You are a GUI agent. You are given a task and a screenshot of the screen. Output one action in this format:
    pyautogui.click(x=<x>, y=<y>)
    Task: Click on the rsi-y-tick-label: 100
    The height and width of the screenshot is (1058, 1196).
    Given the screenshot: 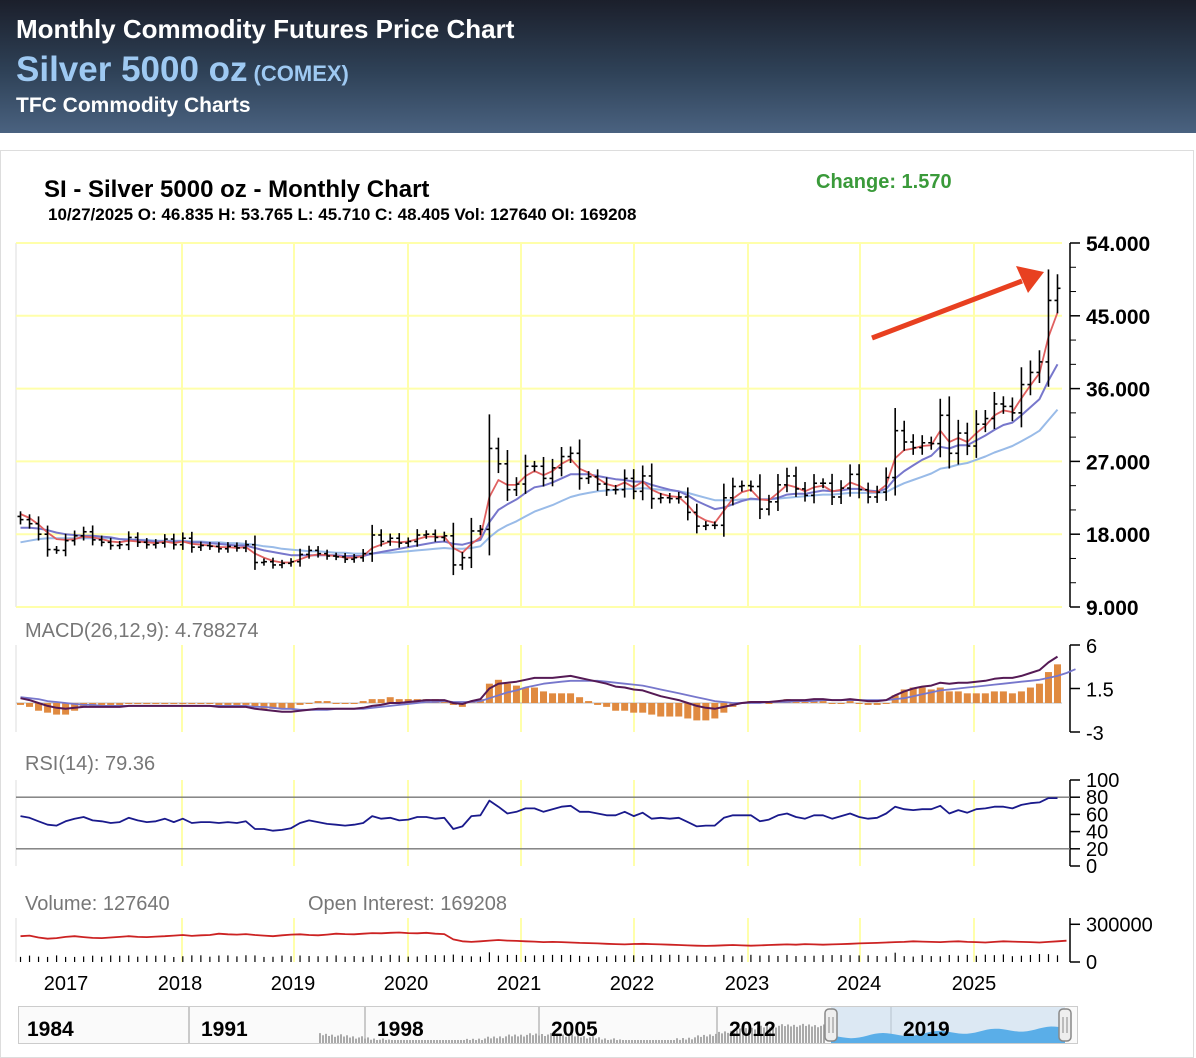 What is the action you would take?
    pyautogui.click(x=1102, y=781)
    